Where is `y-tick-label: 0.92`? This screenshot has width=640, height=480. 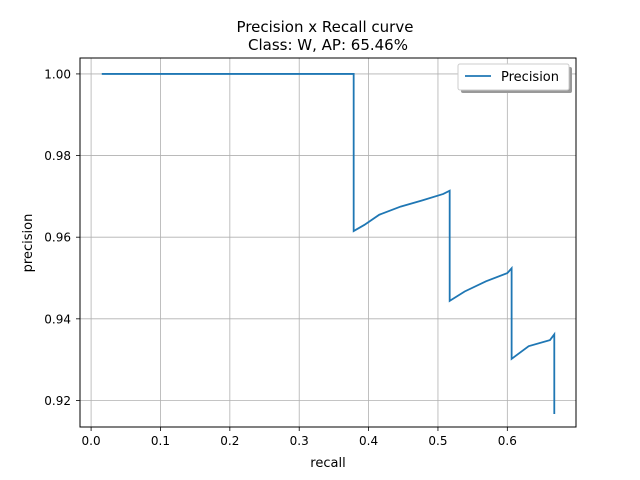
y-tick-label: 0.92 is located at coordinates (57, 401).